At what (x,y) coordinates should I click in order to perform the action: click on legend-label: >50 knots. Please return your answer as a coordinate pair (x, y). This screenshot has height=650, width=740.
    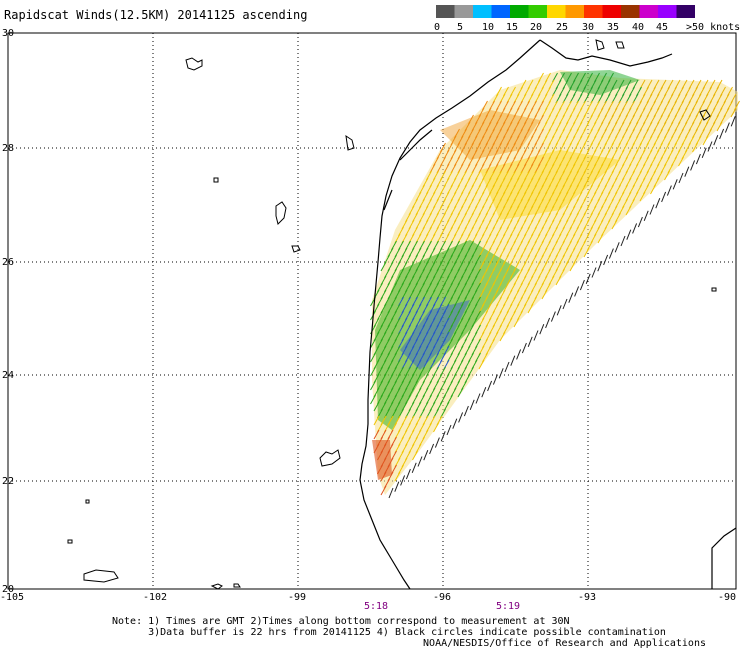
    Looking at the image, I should click on (713, 27).